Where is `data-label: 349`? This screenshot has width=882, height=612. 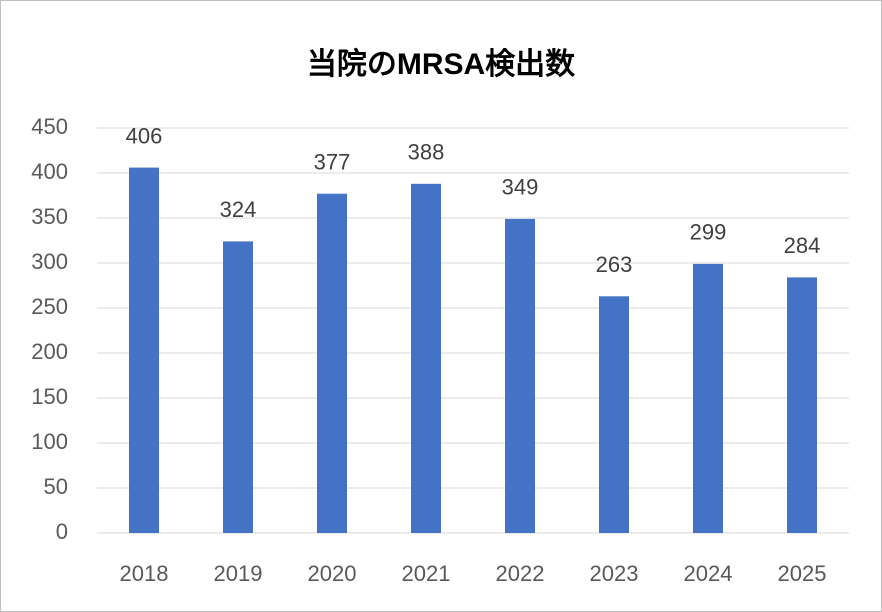 data-label: 349 is located at coordinates (520, 187).